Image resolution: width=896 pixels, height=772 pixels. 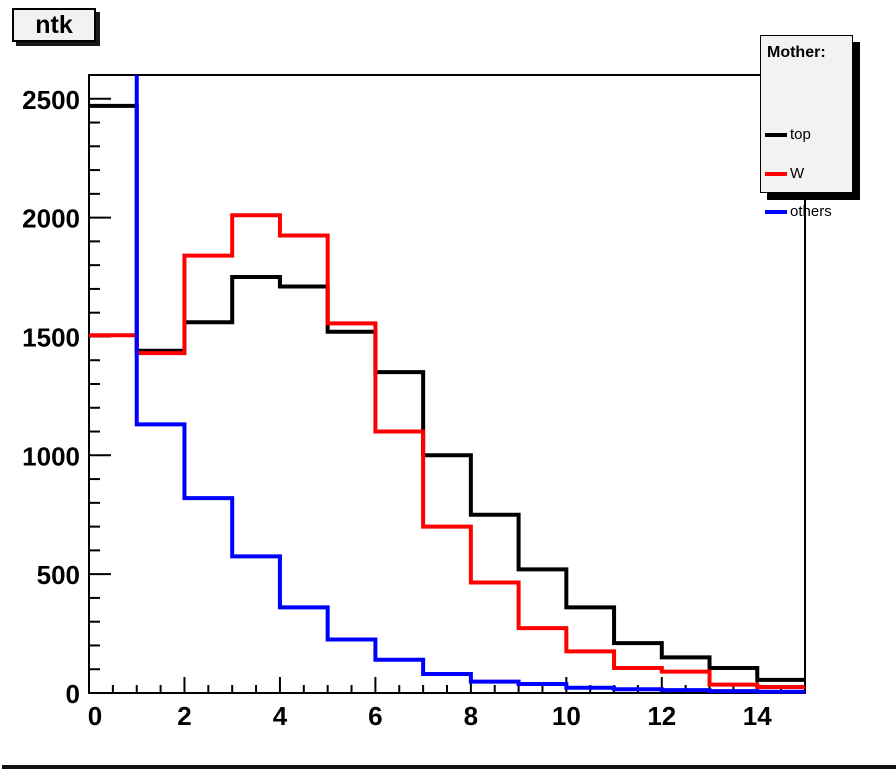 I want to click on window-bottom-border, so click(x=449, y=767).